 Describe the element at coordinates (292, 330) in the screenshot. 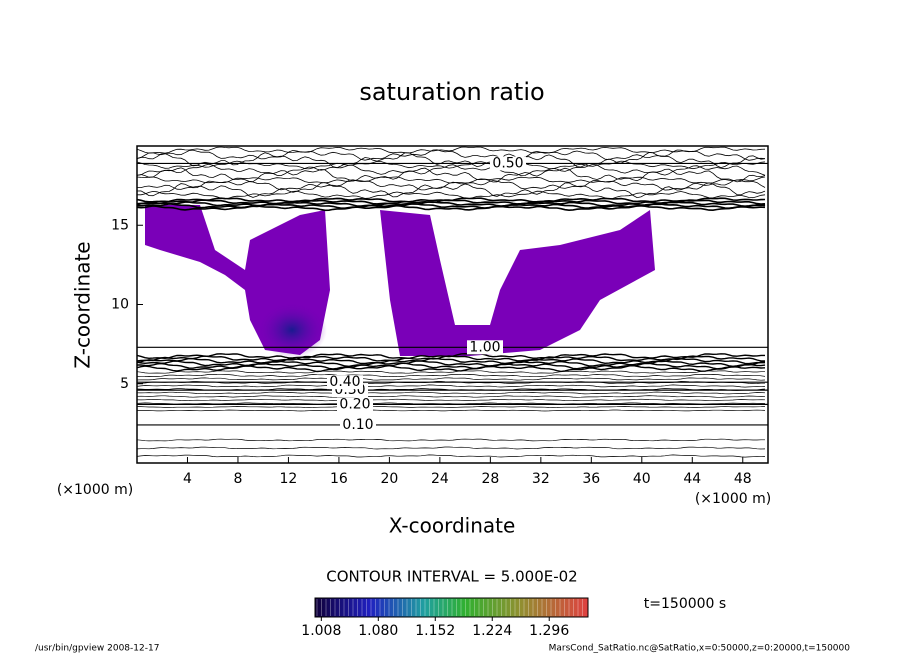

I see `high-value-core` at that location.